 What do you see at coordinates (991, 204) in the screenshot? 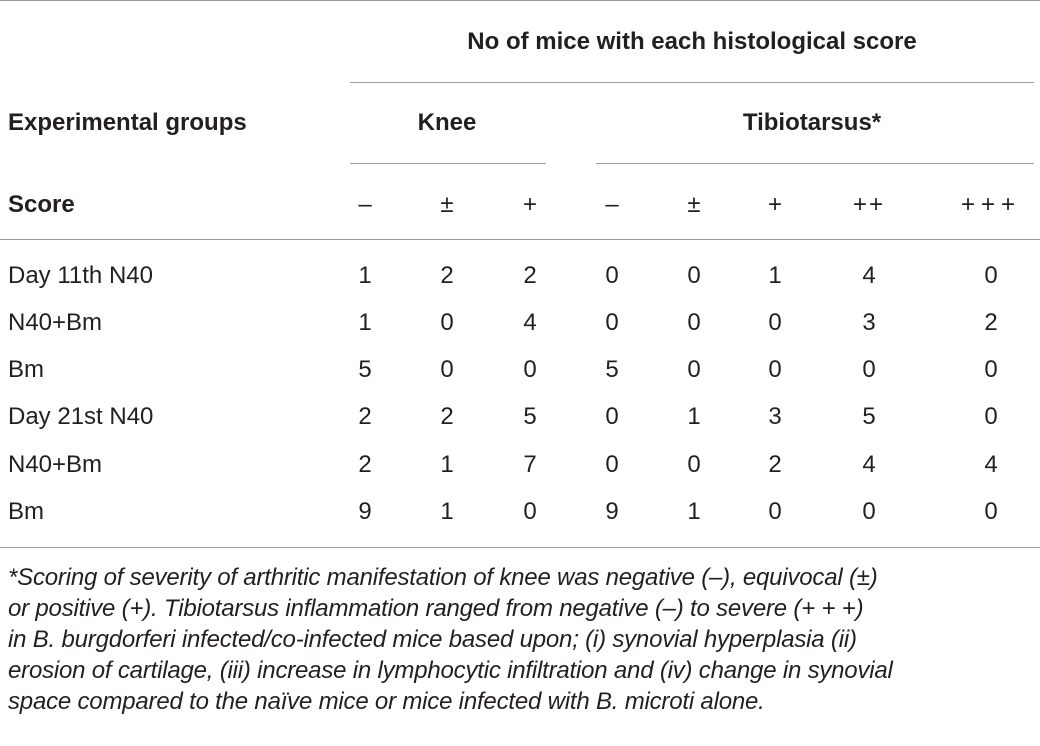
I see `score-symbol: +++` at bounding box center [991, 204].